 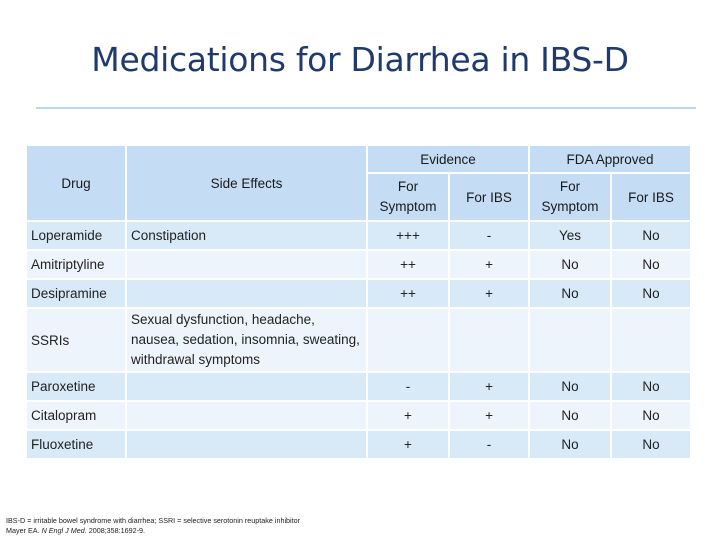 I want to click on header-fda-approved: FDA Approved, so click(x=610, y=159).